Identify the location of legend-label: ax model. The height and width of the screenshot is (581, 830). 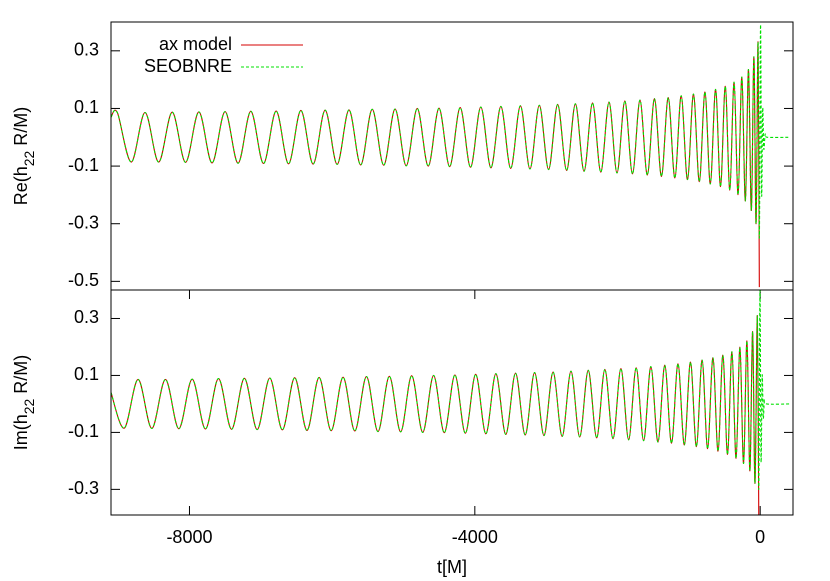
(195, 44).